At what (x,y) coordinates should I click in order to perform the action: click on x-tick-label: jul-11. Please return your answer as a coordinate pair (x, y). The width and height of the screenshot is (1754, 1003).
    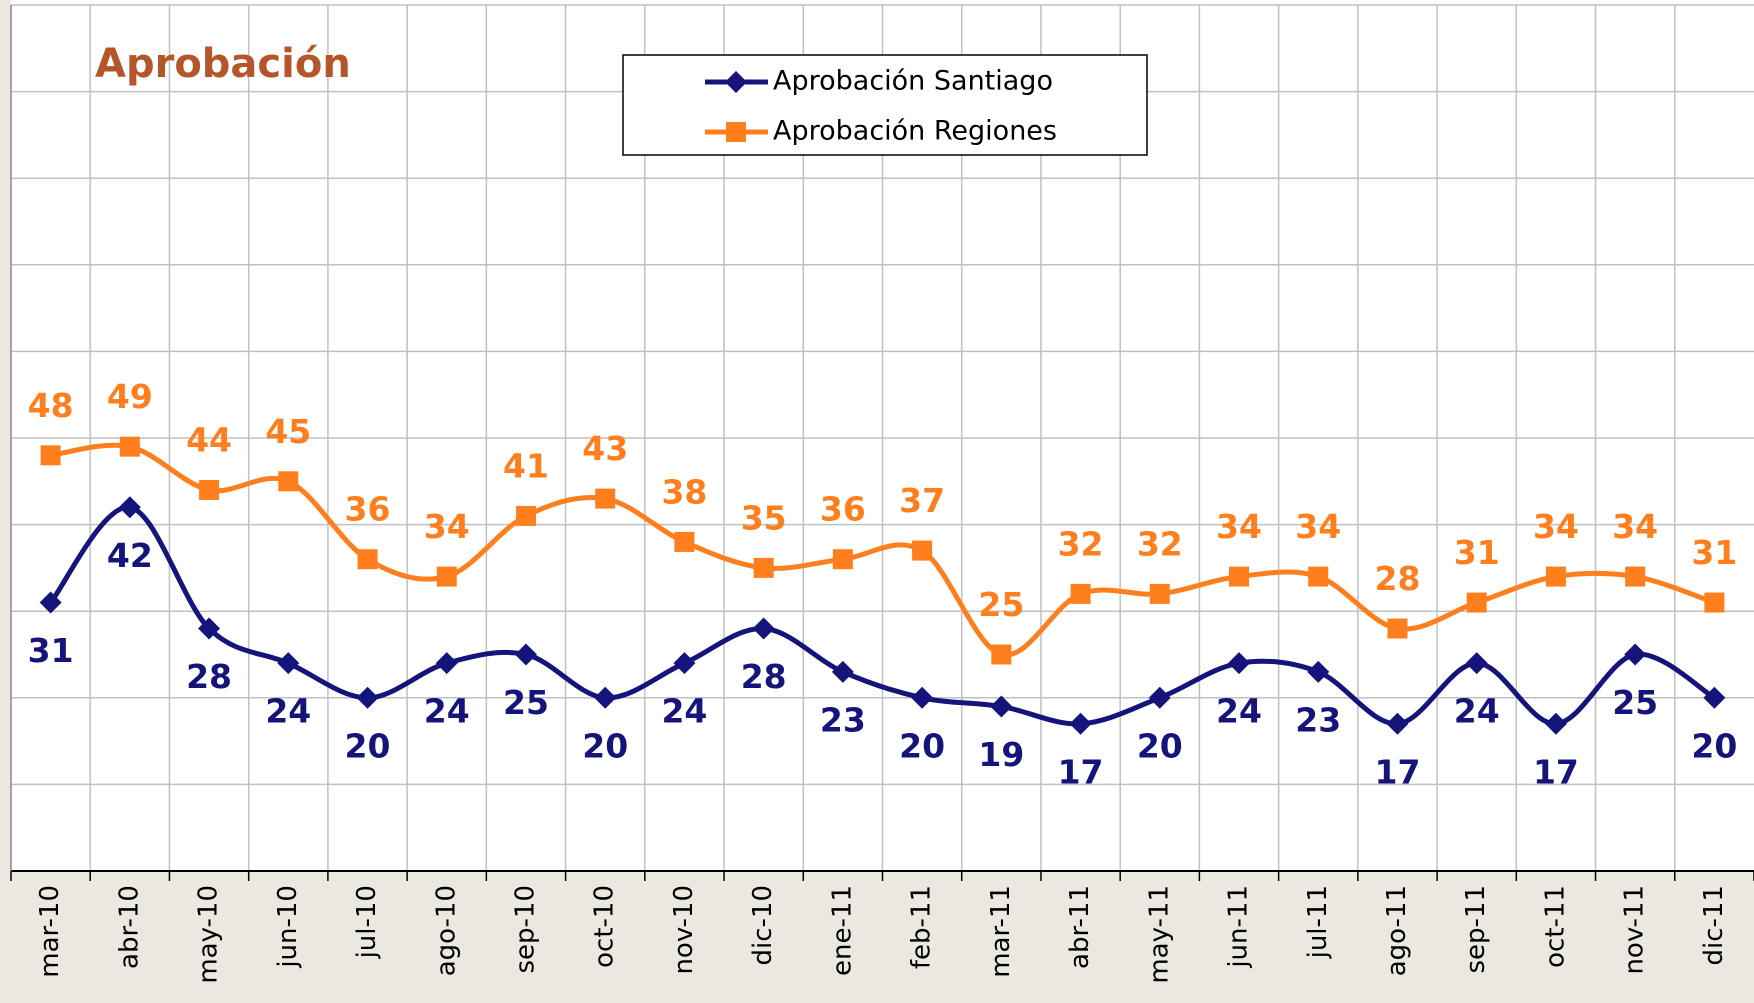
    Looking at the image, I should click on (1318, 922).